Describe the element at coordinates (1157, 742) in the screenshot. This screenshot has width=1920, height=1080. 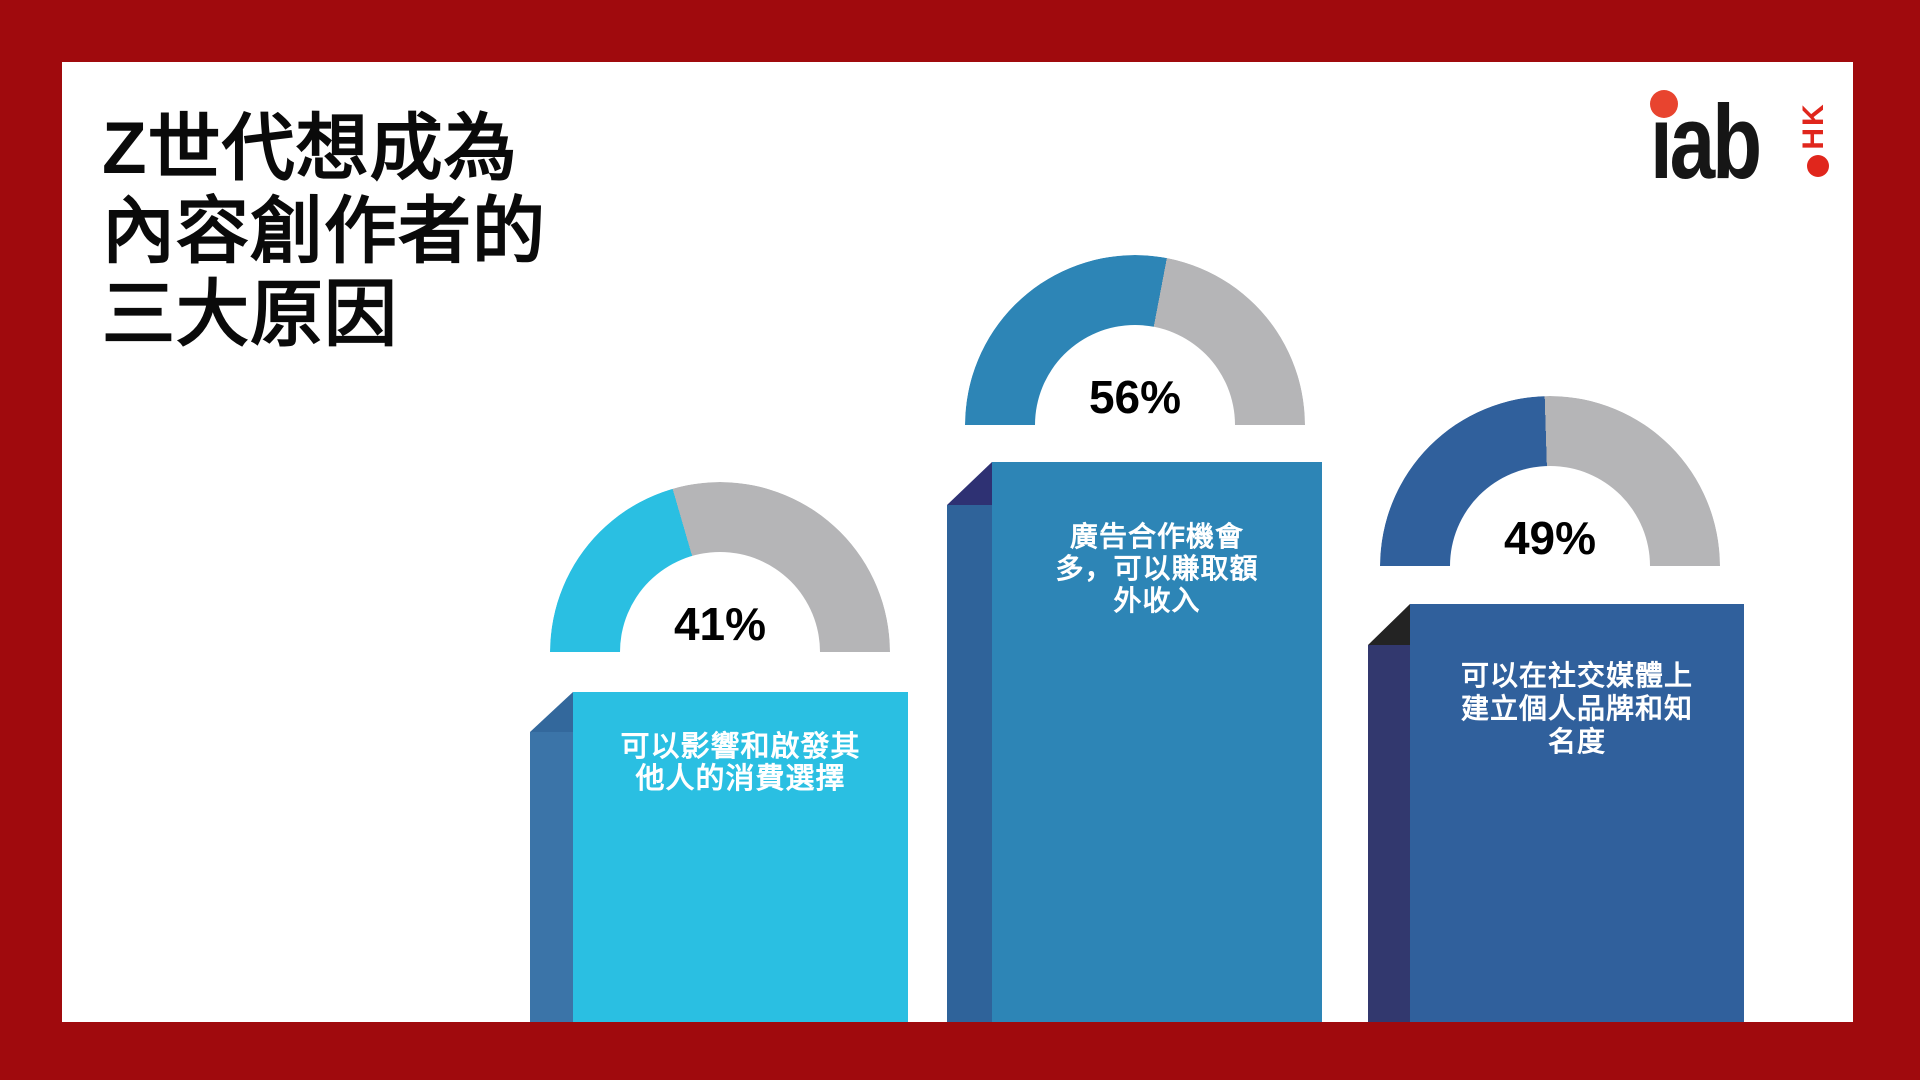
I see `bar-face: 廣告合作機會 多，可以賺取額 外收入` at that location.